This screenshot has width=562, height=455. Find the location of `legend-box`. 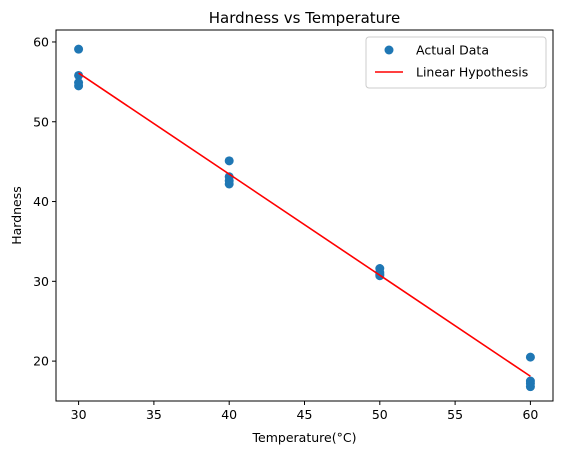

legend-box is located at coordinates (456, 62).